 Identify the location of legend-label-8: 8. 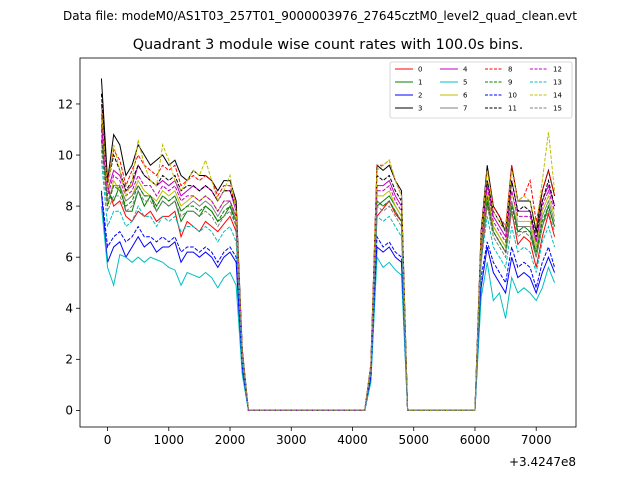
(510, 70).